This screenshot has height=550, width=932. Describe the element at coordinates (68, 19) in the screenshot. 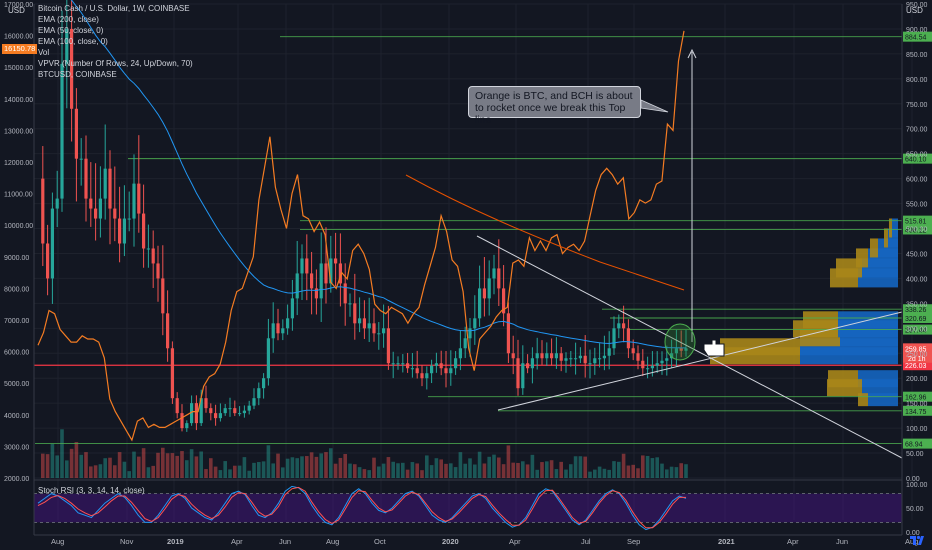

I see `indicator-ema200: EMA (200, close)` at that location.